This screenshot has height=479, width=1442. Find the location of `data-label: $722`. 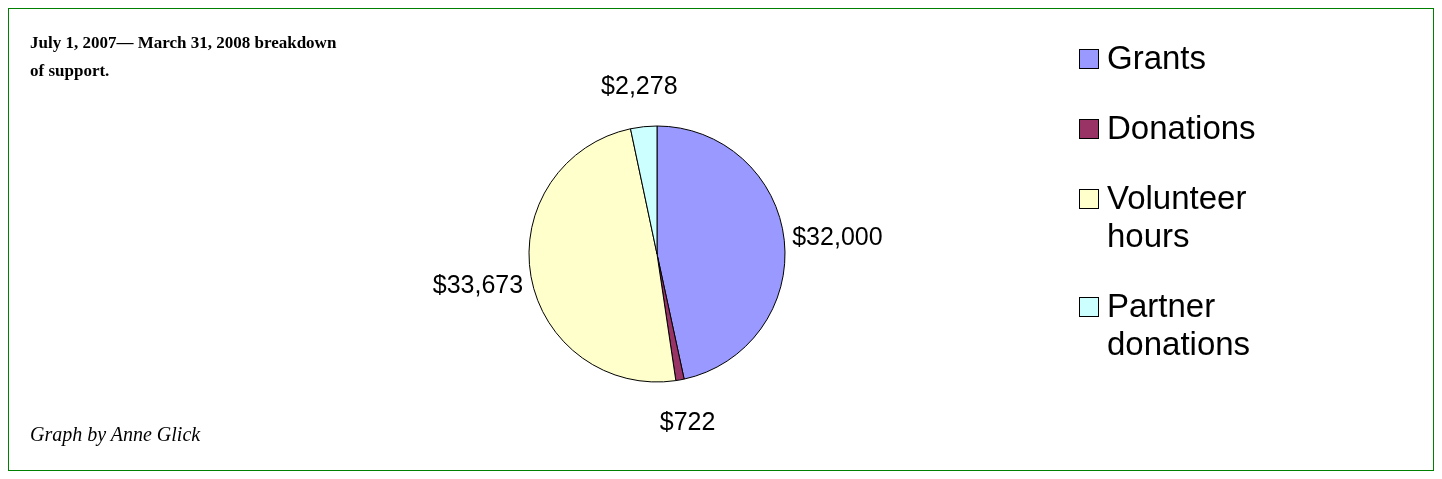

data-label: $722 is located at coordinates (687, 421).